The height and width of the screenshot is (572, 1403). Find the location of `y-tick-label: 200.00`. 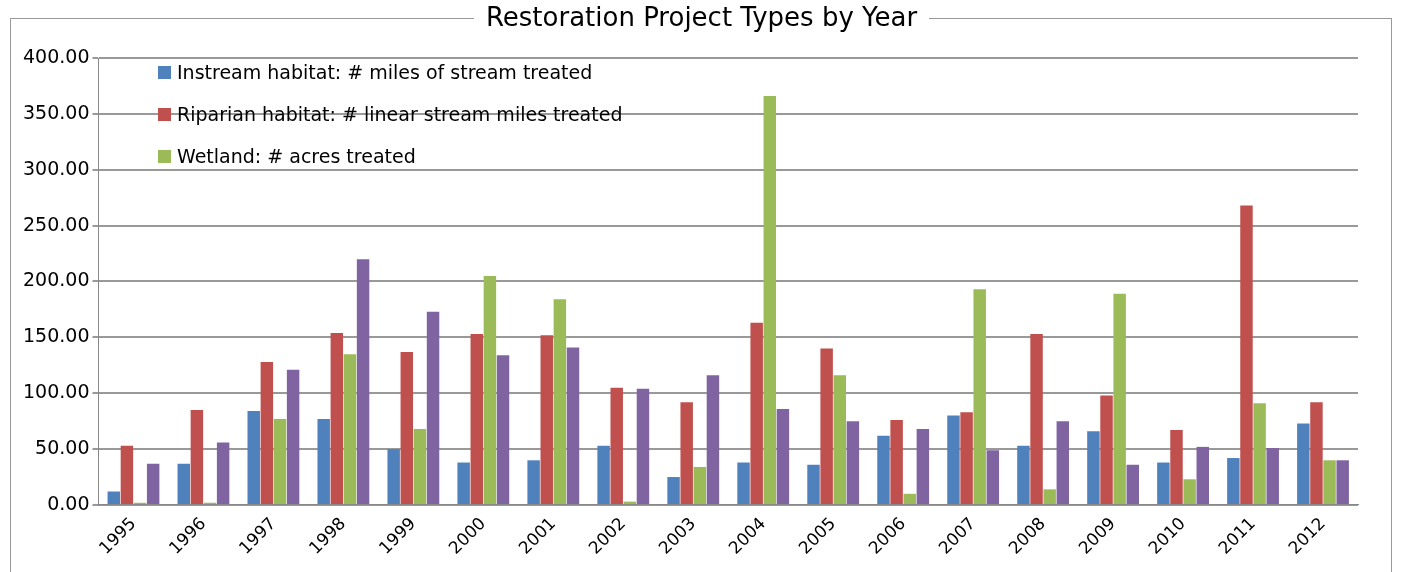

y-tick-label: 200.00 is located at coordinates (56, 279).